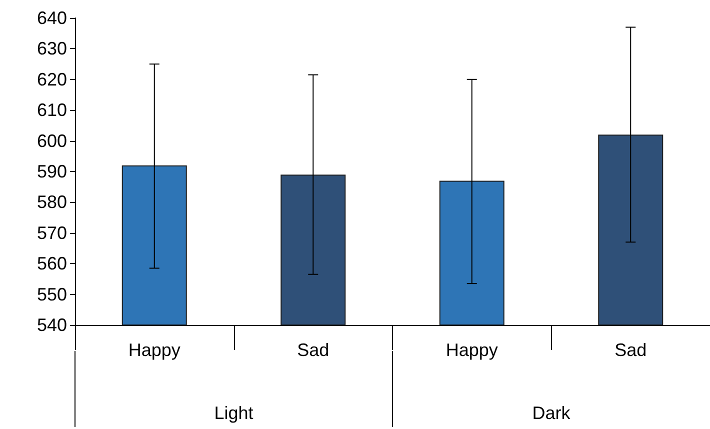 The image size is (710, 429). I want to click on y-tick-label: 630, so click(51, 48).